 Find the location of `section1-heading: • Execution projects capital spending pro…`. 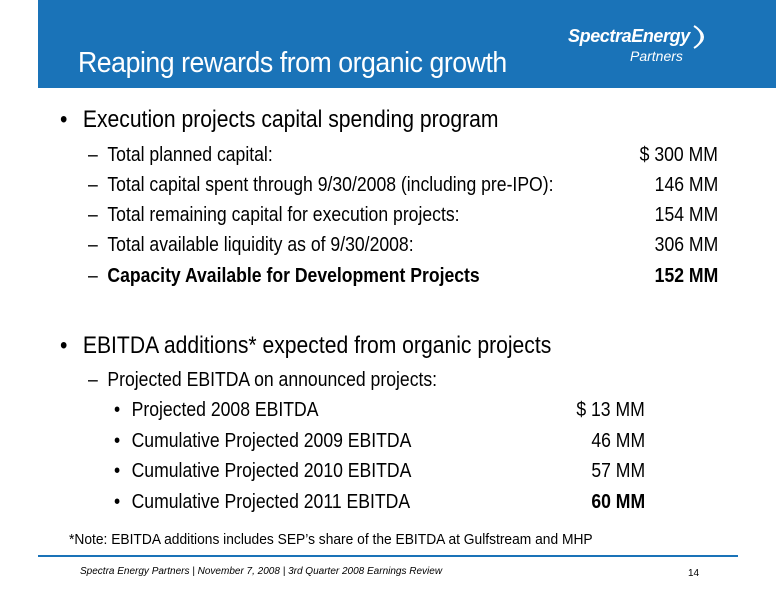

section1-heading: • Execution projects capital spending pro… is located at coordinates (279, 119).